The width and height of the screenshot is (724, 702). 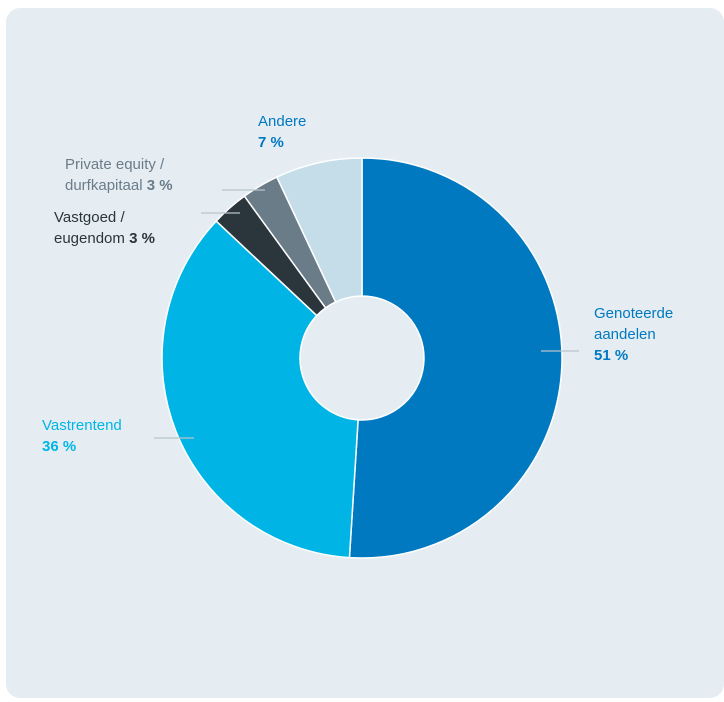 What do you see at coordinates (633, 313) in the screenshot?
I see `label-line: Genoteerde` at bounding box center [633, 313].